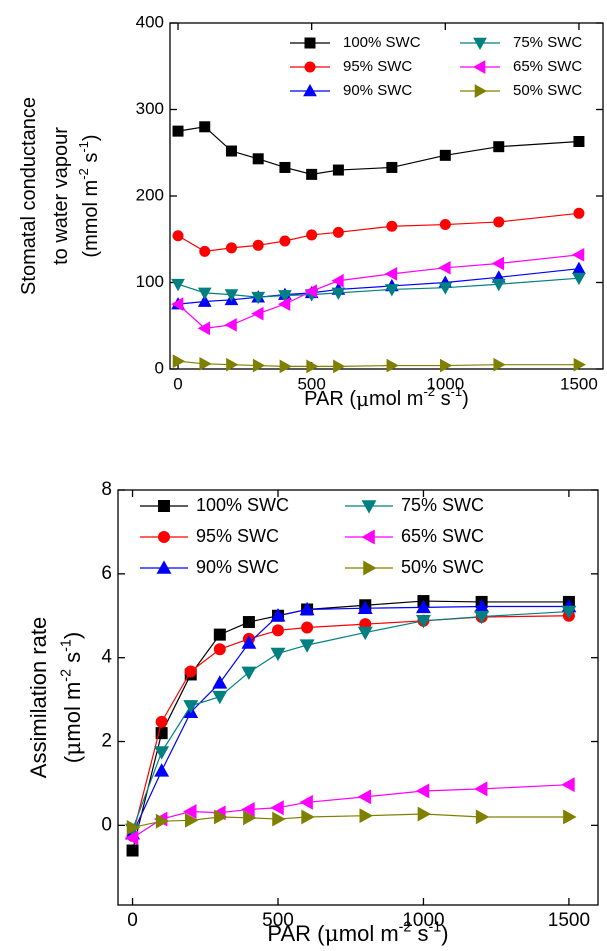  I want to click on x-tick-label: 500, so click(311, 383).